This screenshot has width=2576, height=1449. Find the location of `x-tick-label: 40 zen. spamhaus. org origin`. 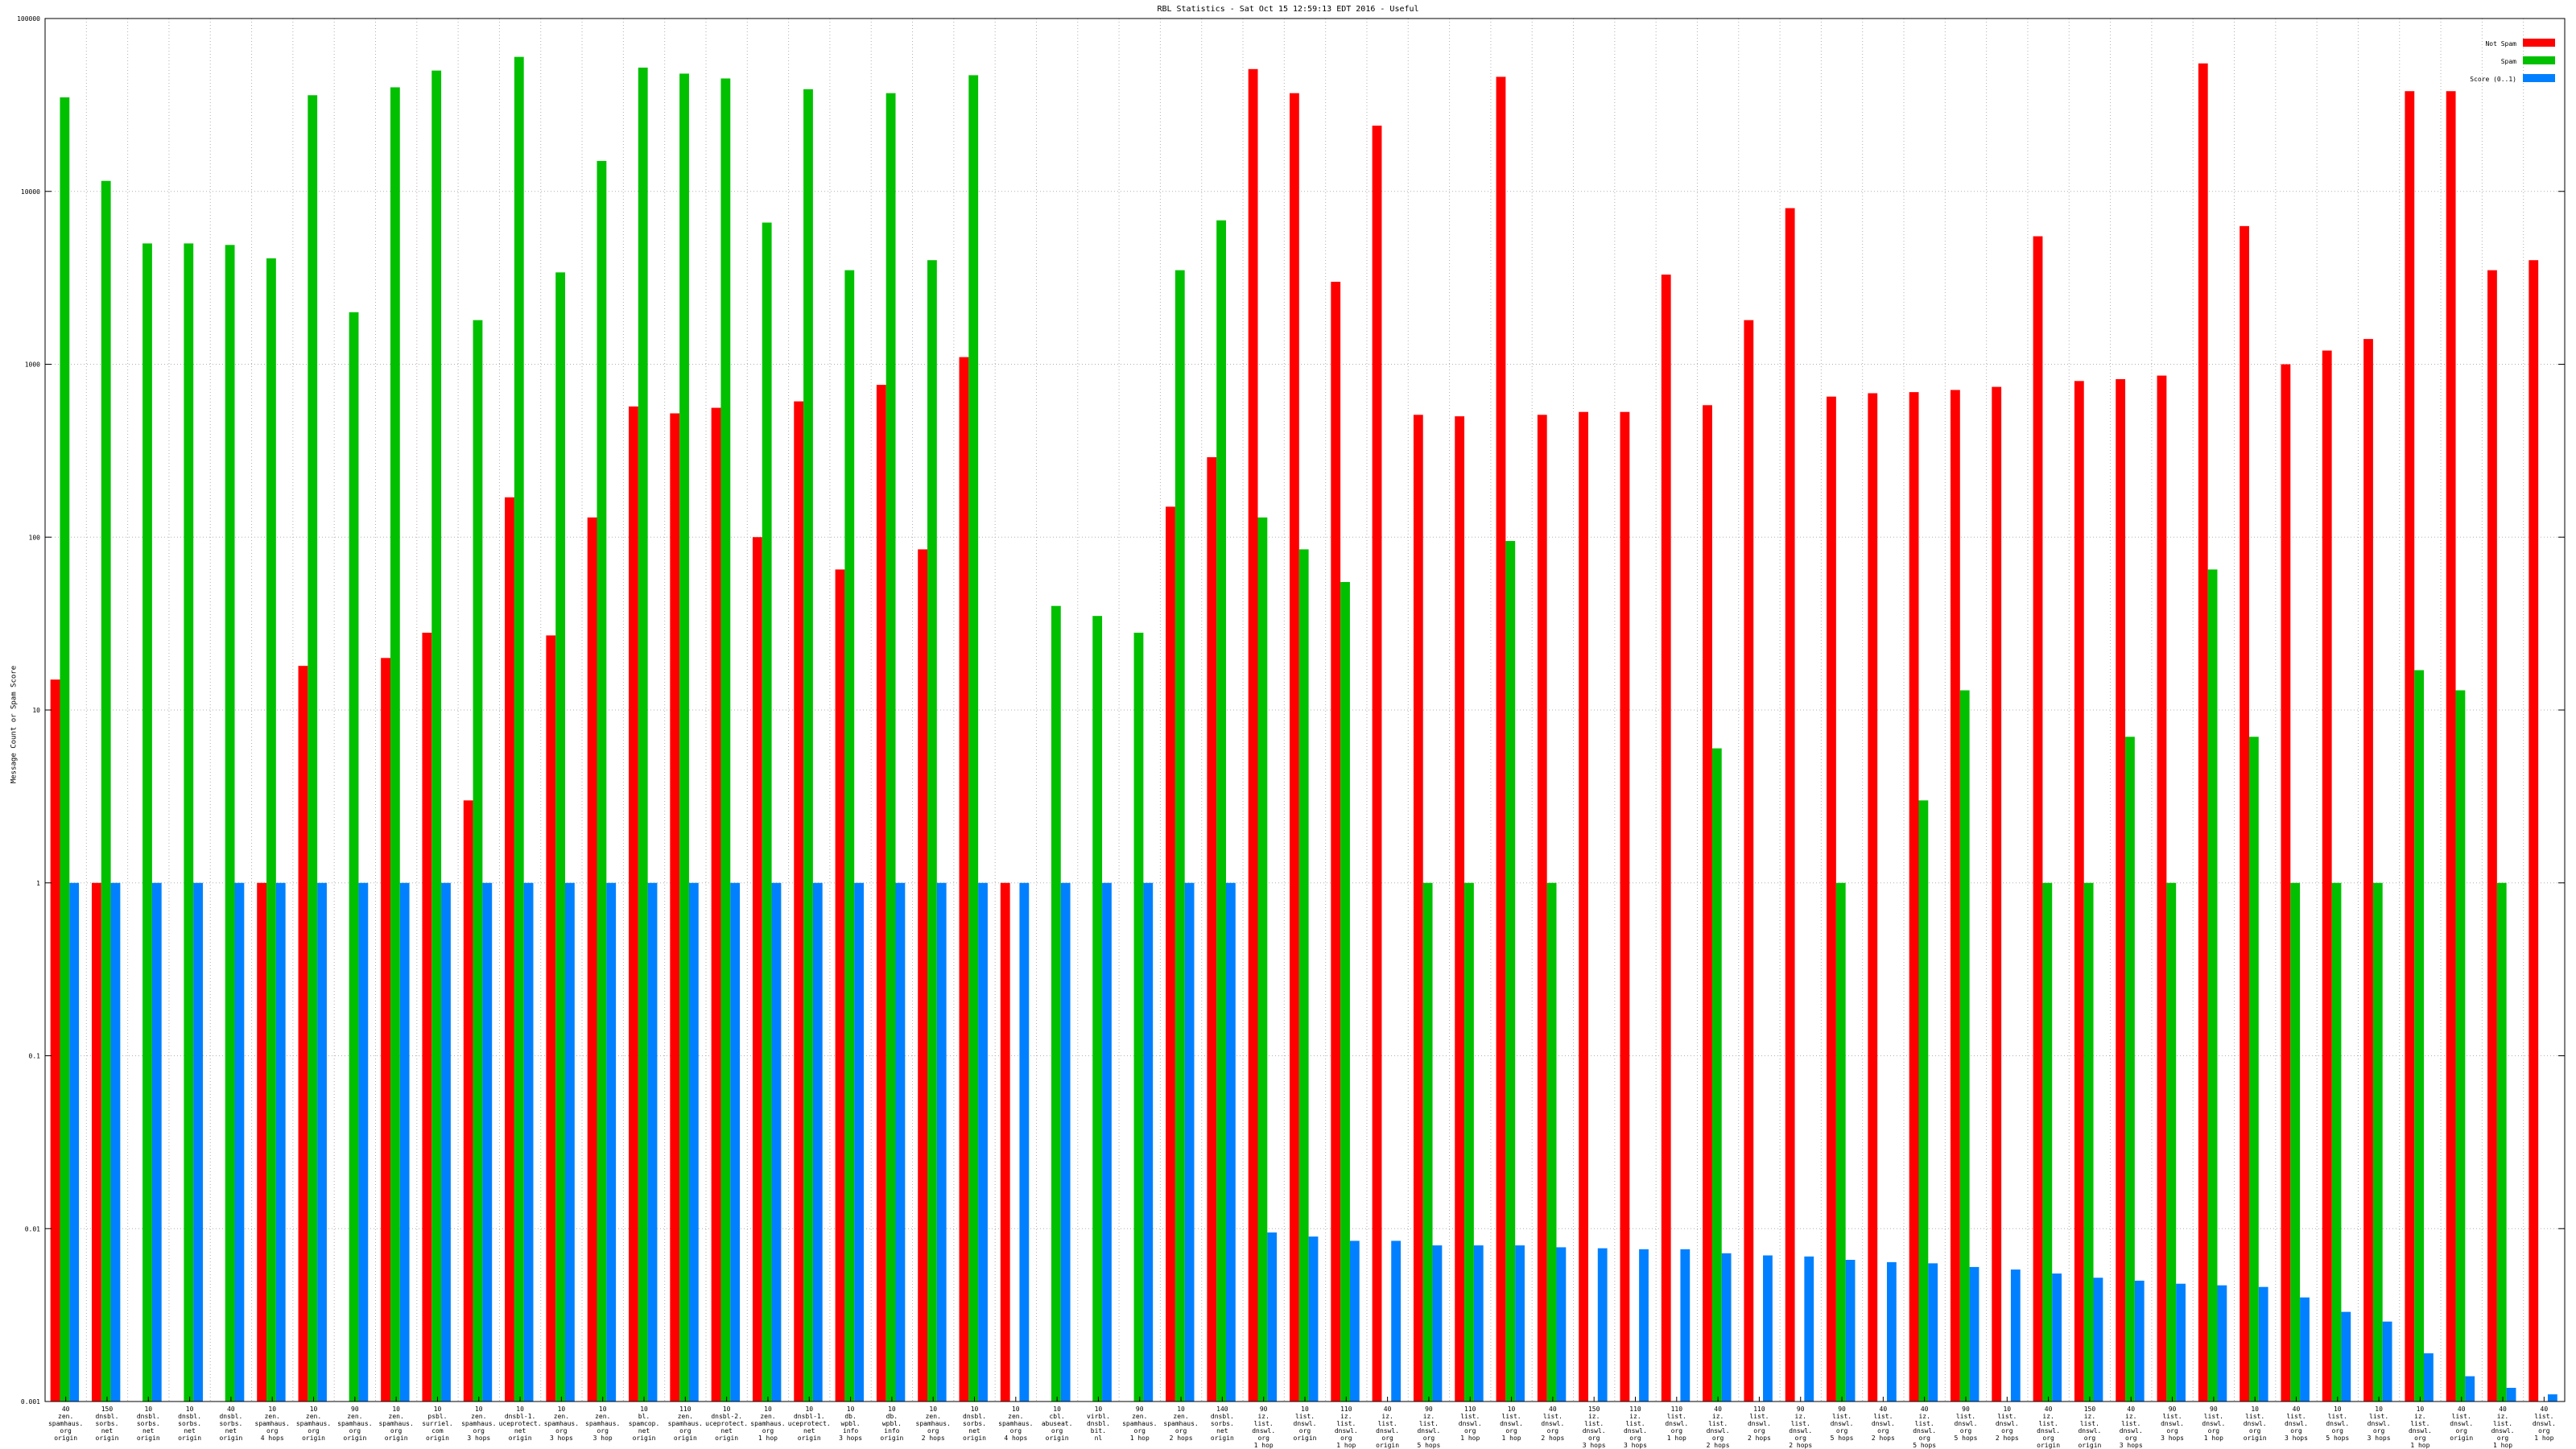

x-tick-label: 40 zen. spamhaus. org origin is located at coordinates (65, 1424).